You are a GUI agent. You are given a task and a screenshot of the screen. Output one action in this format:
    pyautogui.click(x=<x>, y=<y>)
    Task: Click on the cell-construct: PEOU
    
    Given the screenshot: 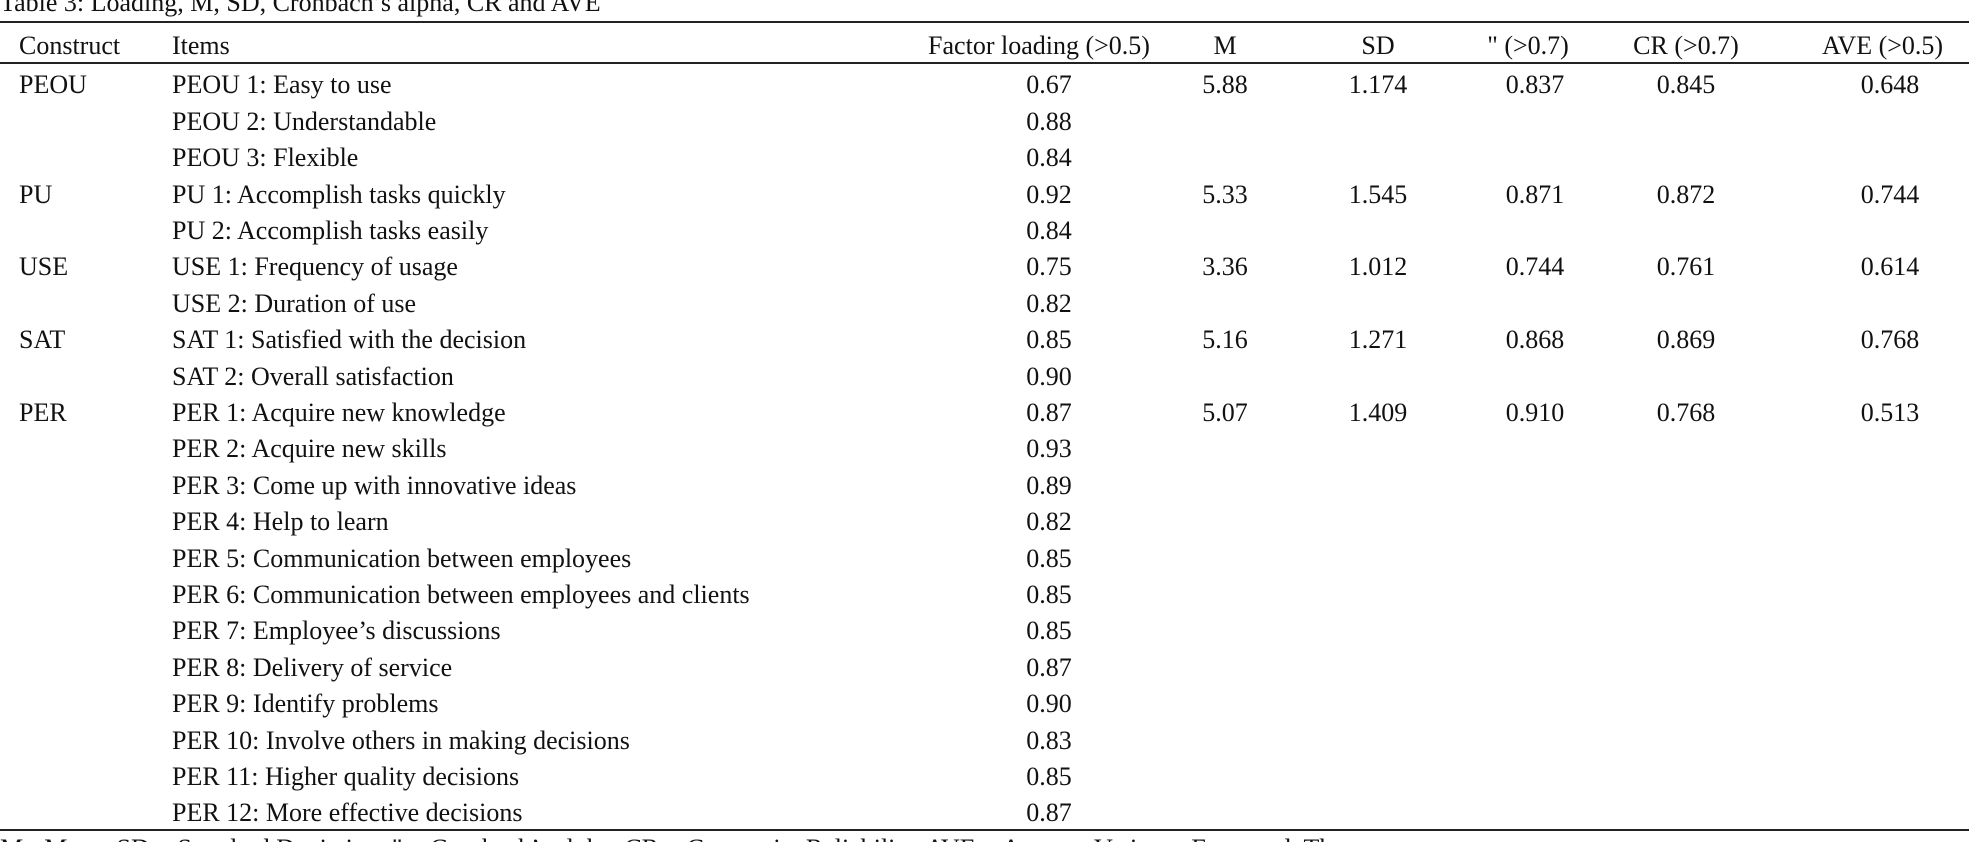 What is the action you would take?
    pyautogui.click(x=53, y=85)
    